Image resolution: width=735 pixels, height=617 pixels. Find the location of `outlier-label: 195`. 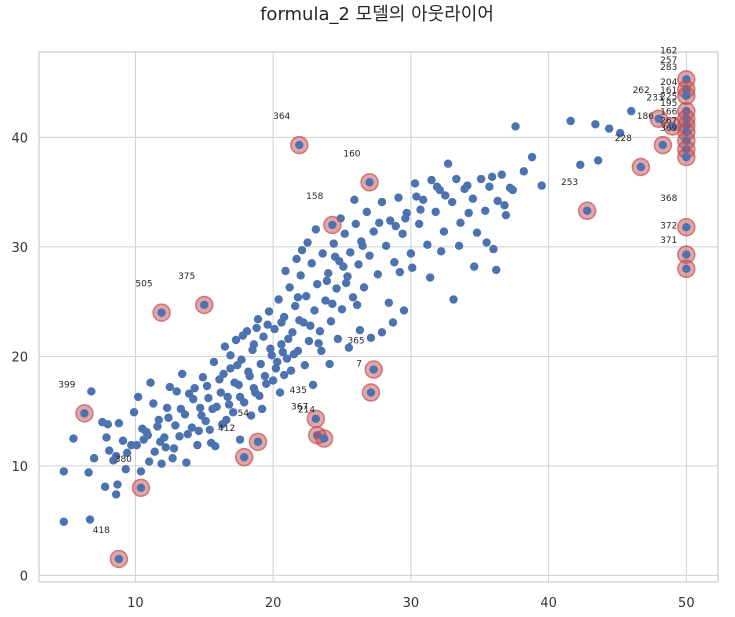

outlier-label: 195 is located at coordinates (668, 104).